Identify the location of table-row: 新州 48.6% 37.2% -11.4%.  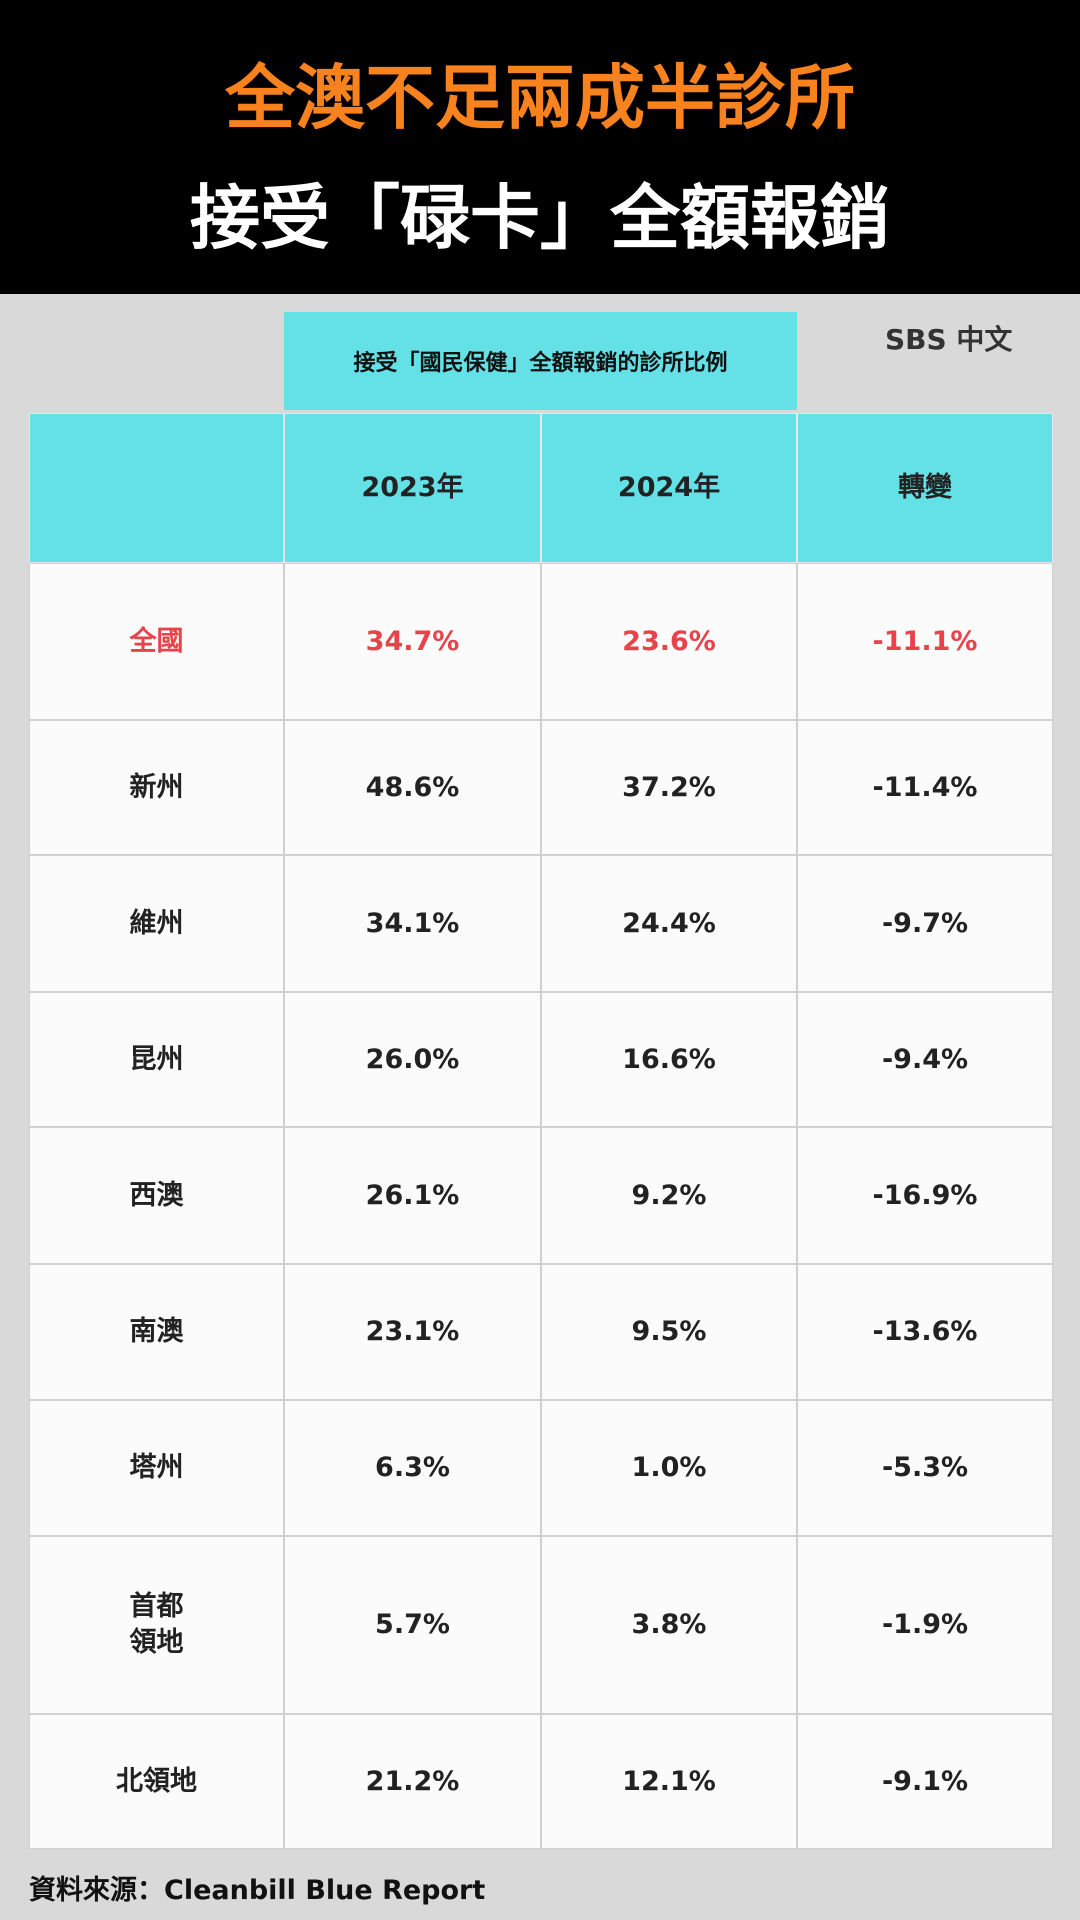
(541, 787).